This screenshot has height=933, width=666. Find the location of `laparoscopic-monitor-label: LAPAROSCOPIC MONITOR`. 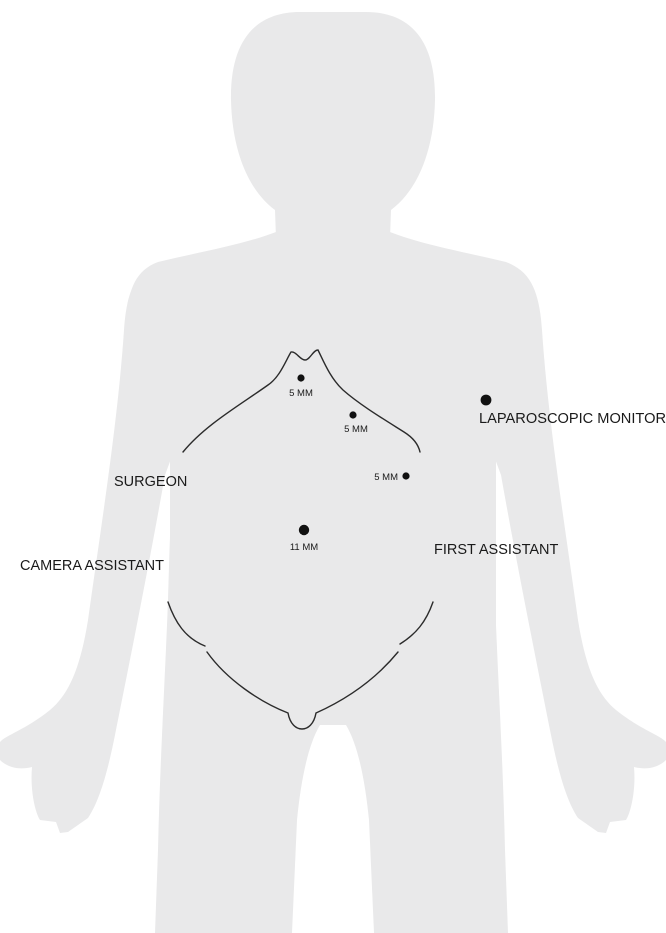

laparoscopic-monitor-label: LAPAROSCOPIC MONITOR is located at coordinates (572, 419).